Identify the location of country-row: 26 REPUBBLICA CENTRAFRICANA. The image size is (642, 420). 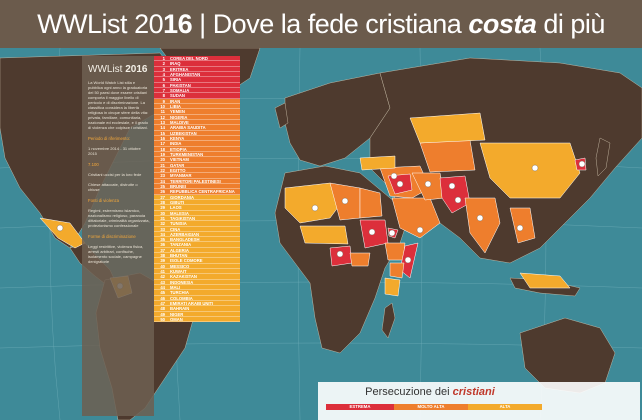
(197, 192).